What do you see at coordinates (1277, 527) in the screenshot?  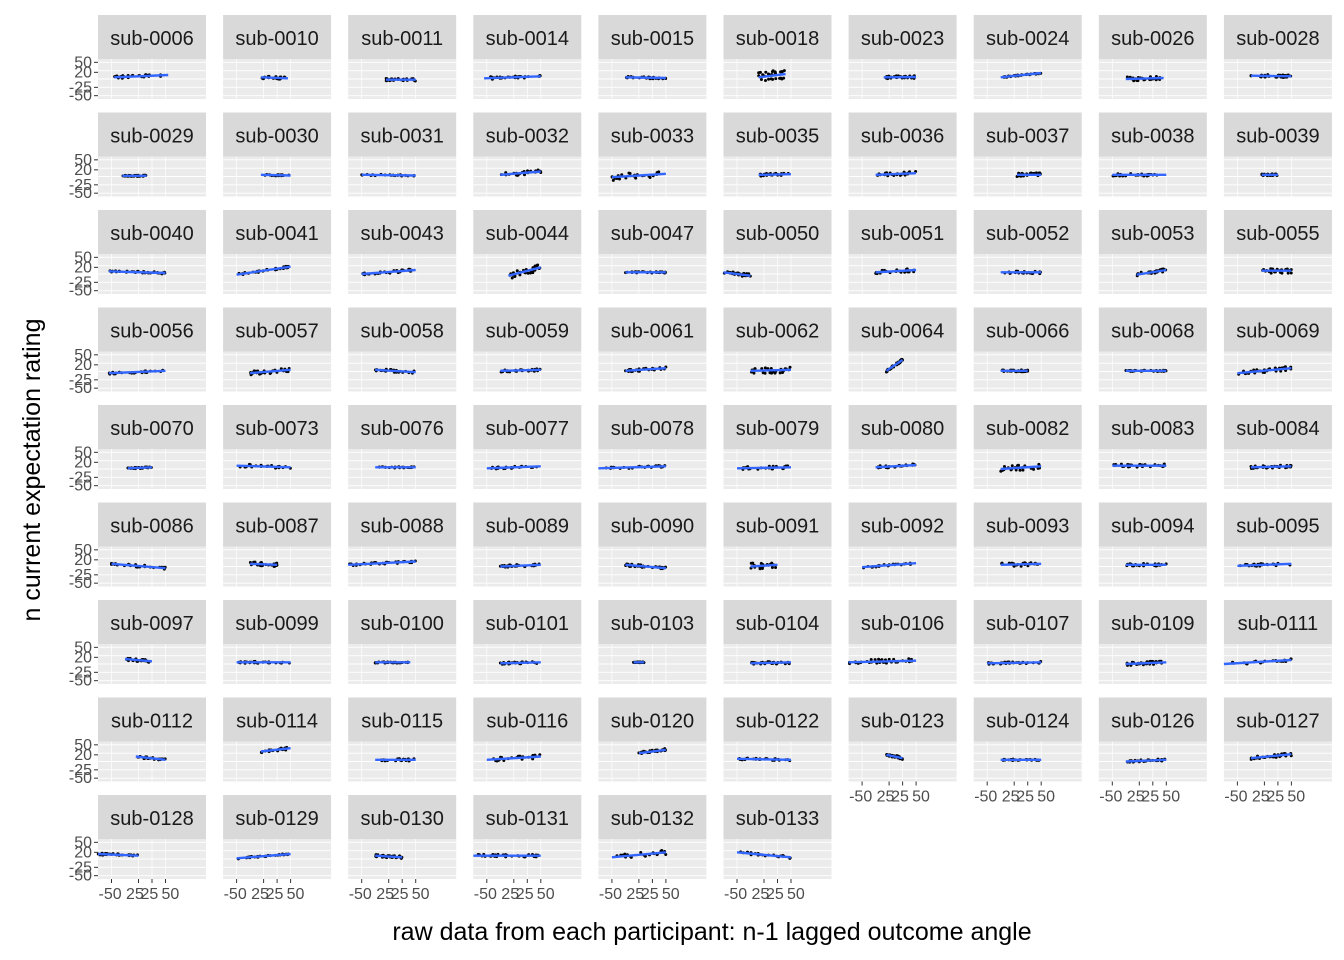 I see `facet-label: sub-0095` at bounding box center [1277, 527].